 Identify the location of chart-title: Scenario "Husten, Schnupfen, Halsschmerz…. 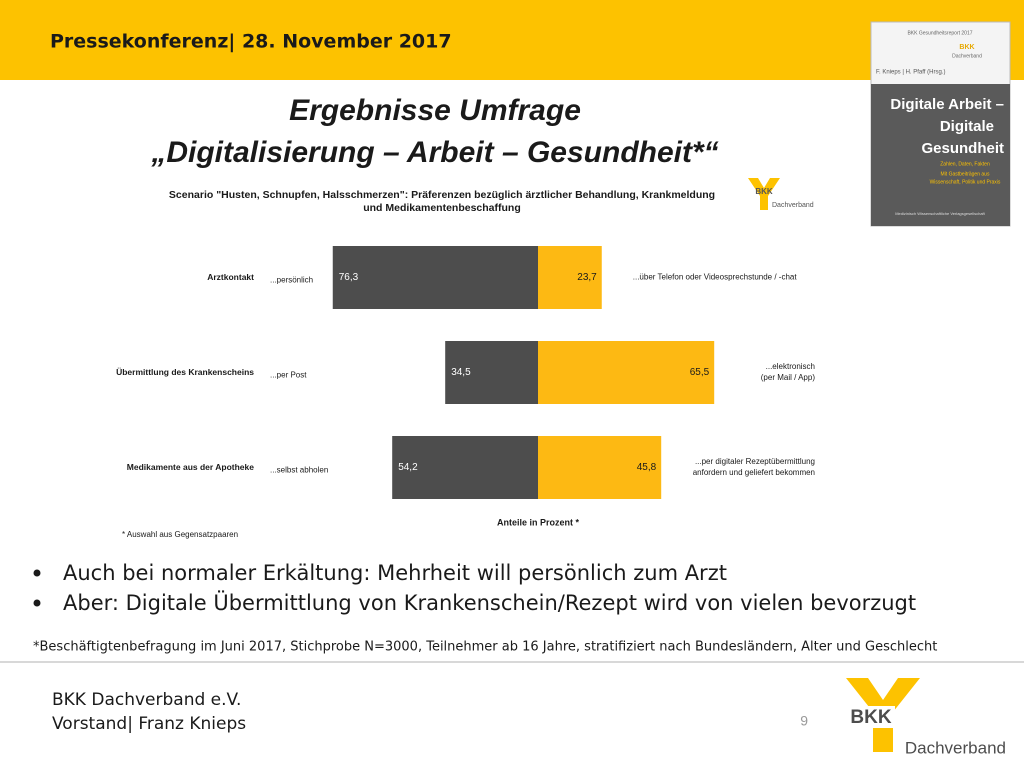
(442, 195).